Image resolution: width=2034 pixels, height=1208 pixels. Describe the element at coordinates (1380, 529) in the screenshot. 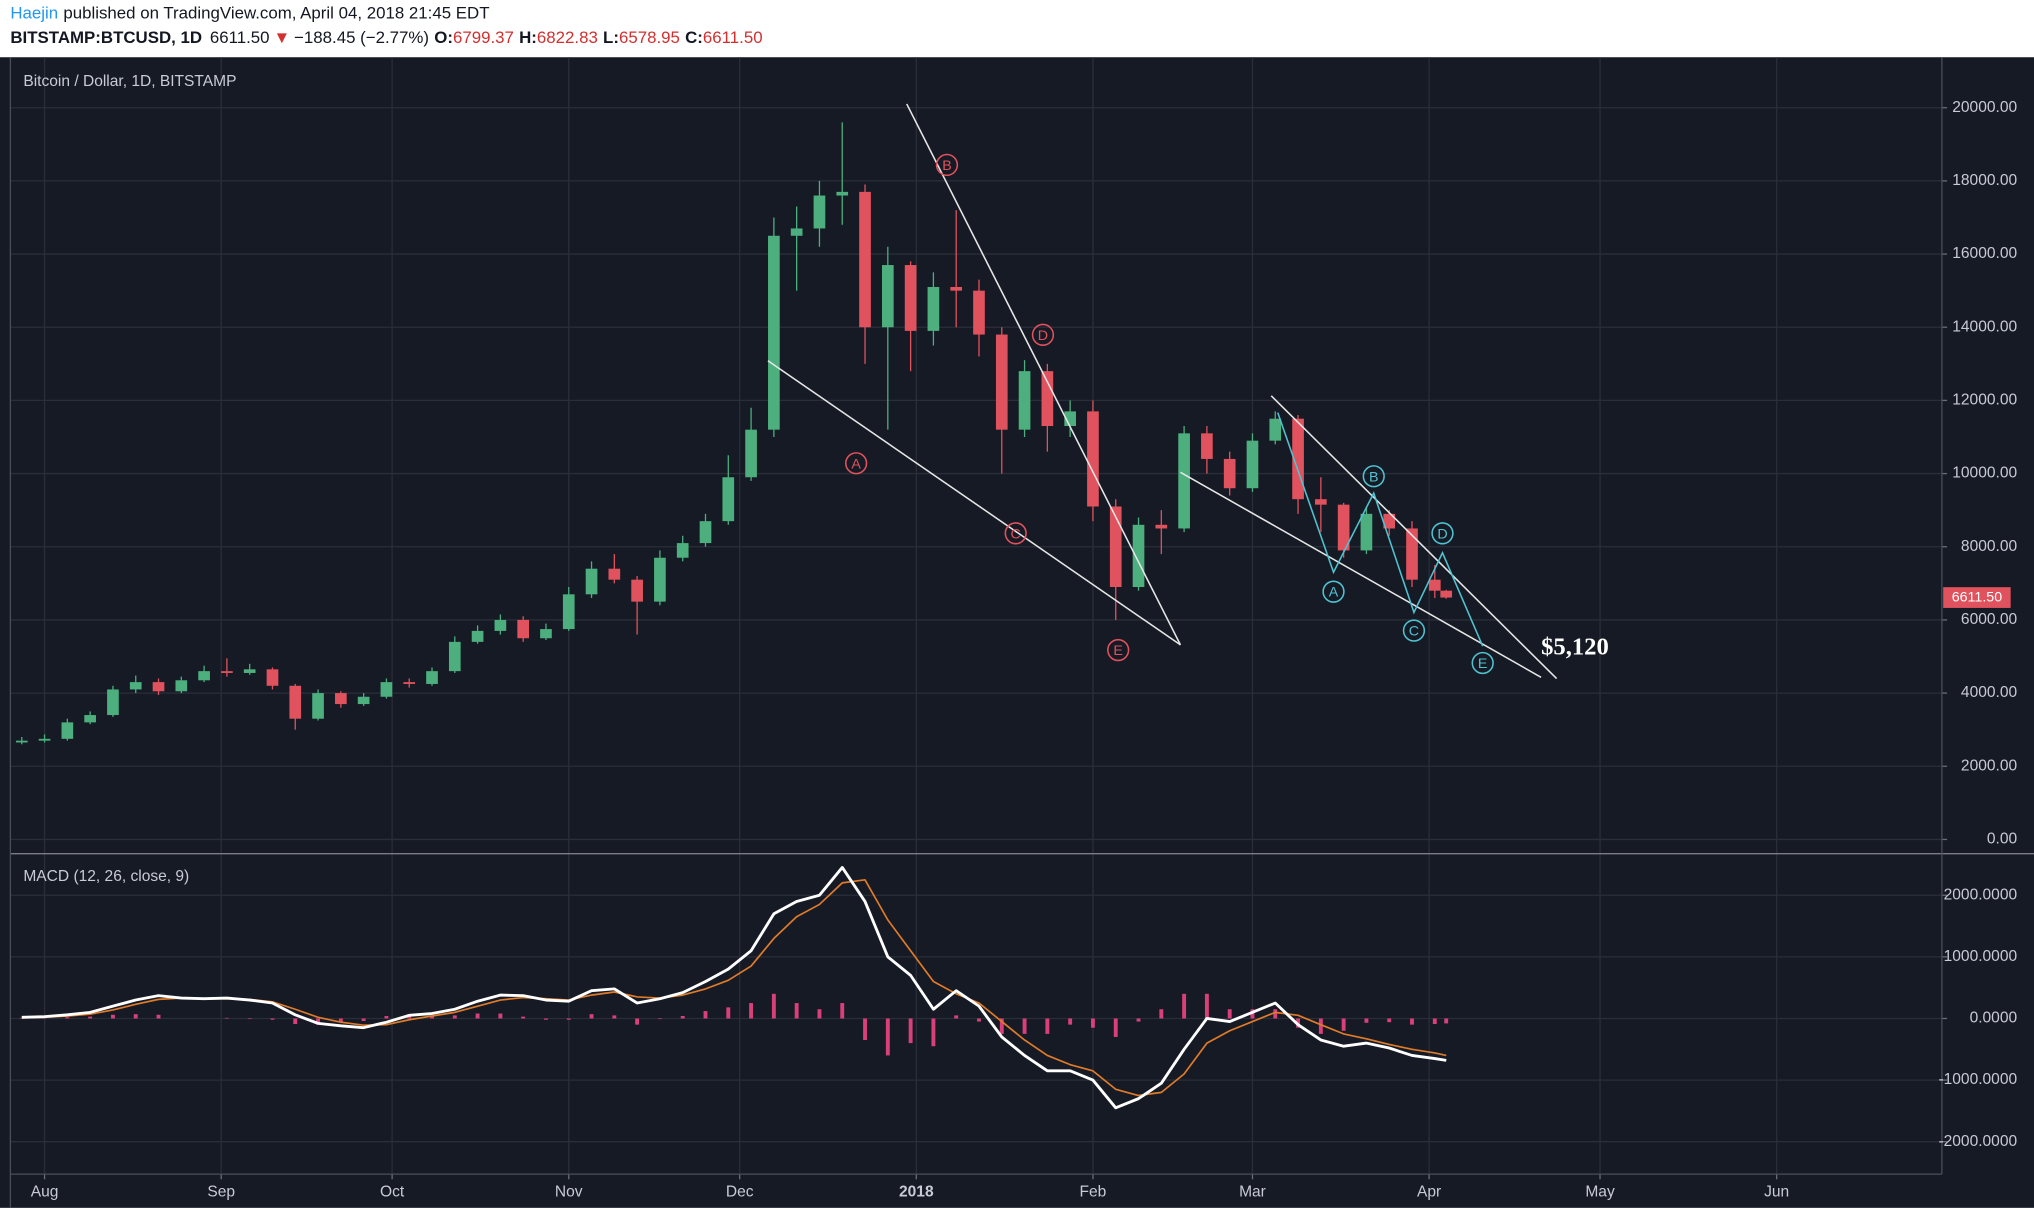

I see `wave-path` at that location.